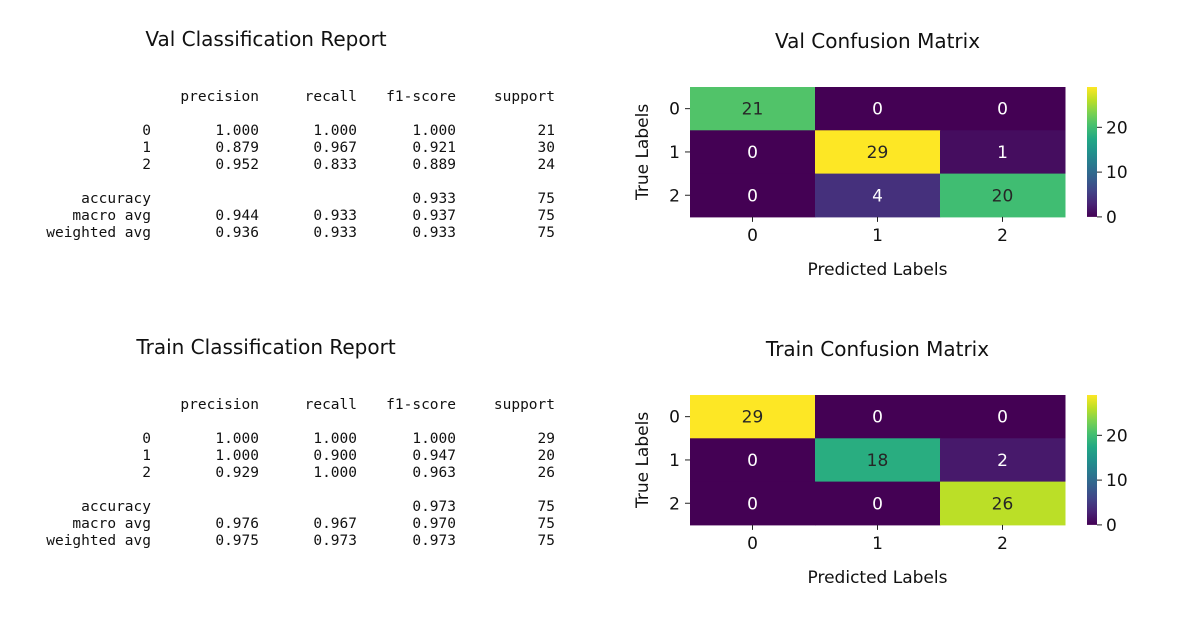 This screenshot has height=620, width=1189. What do you see at coordinates (219, 405) in the screenshot?
I see `report-column-header: precision` at bounding box center [219, 405].